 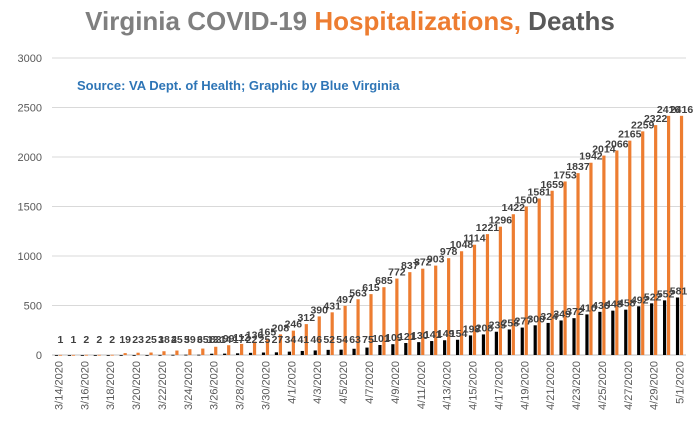 What do you see at coordinates (552, 185) in the screenshot?
I see `hospitalizations-data-label: 1659` at bounding box center [552, 185].